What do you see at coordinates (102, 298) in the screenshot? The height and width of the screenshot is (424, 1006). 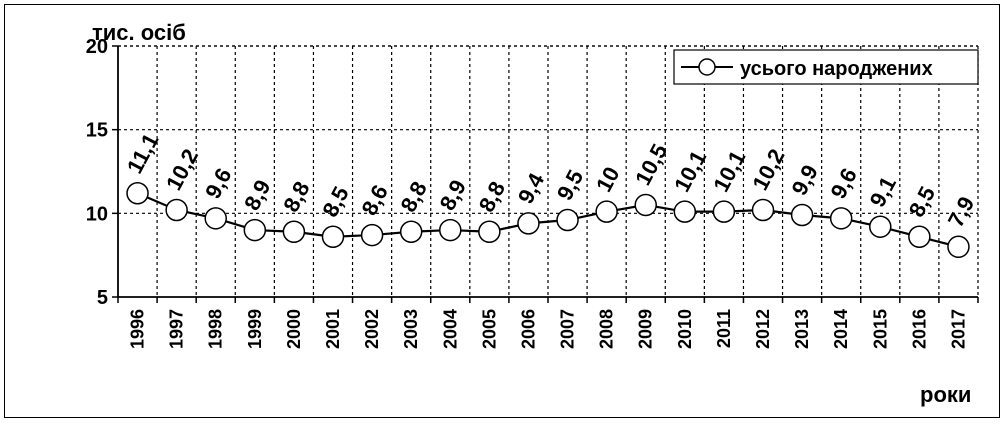 I see `y-tick-label: 5` at bounding box center [102, 298].